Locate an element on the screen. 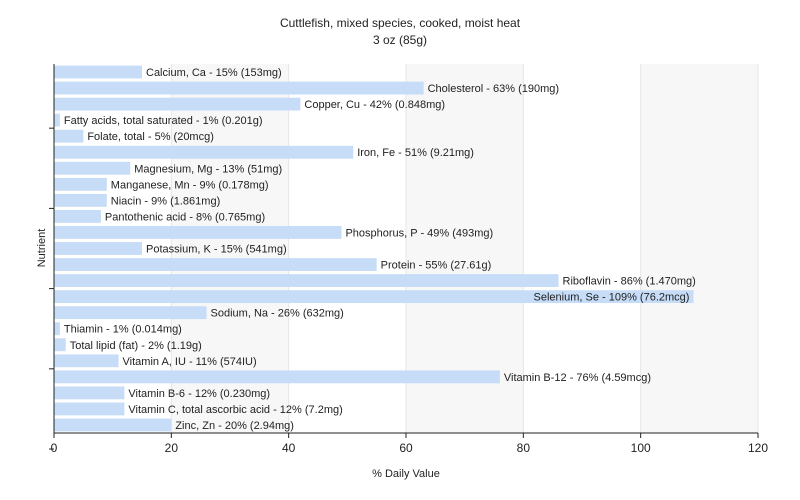 Image resolution: width=800 pixels, height=500 pixels. bar-label: Calcium, Ca - 15% (153mg) is located at coordinates (214, 73).